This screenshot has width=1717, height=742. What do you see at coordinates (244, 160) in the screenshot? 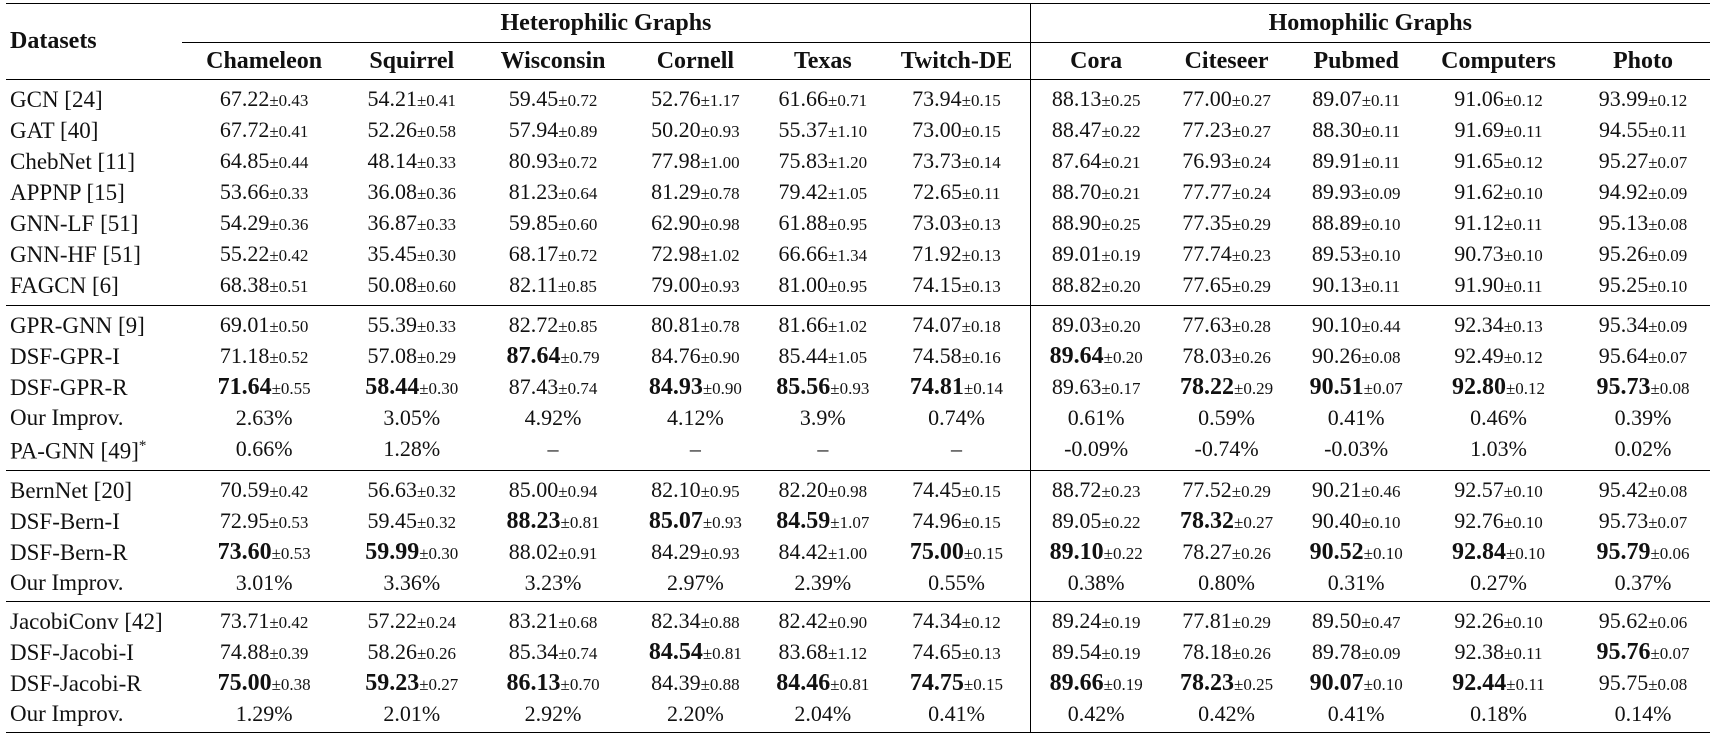
I see `result-value: 64.85` at bounding box center [244, 160].